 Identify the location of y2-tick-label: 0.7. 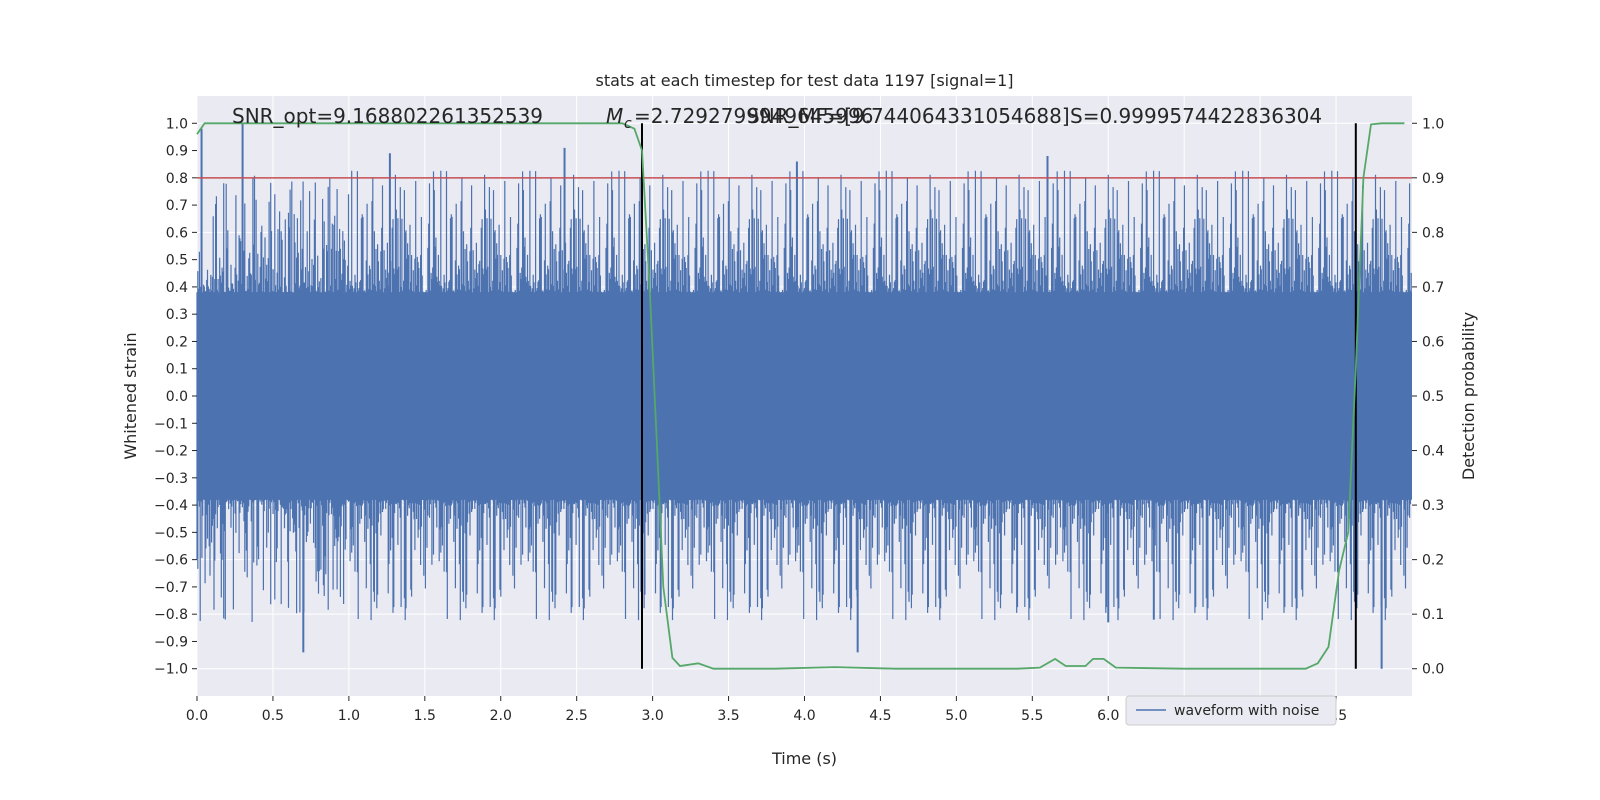
(1433, 288).